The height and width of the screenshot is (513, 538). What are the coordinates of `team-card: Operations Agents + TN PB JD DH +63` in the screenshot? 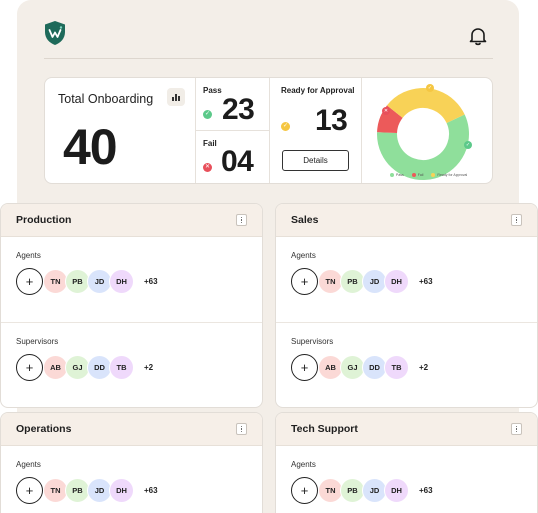 It's located at (131, 462).